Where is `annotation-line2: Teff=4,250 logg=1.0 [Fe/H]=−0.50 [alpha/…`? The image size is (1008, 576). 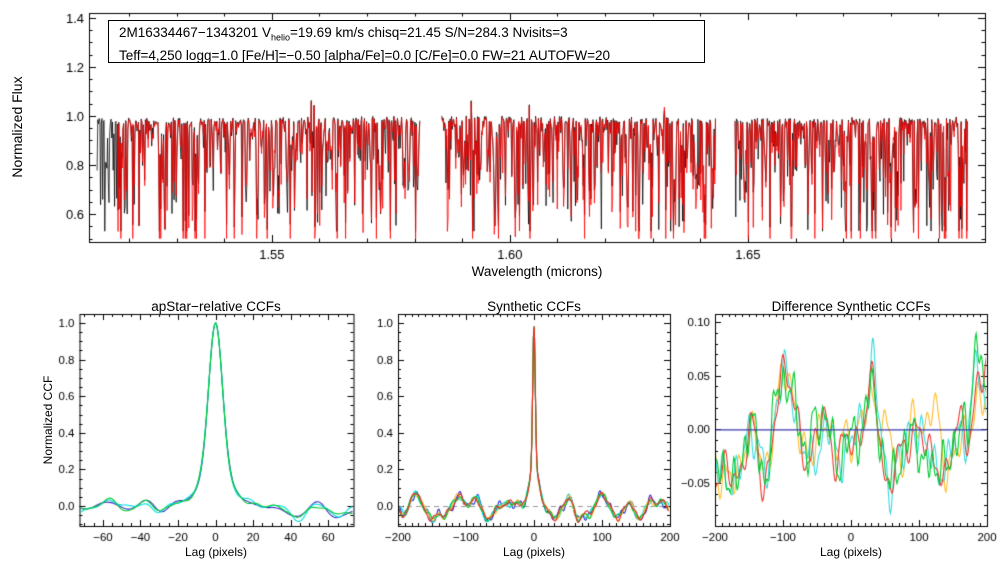
annotation-line2: Teff=4,250 logg=1.0 [Fe/H]=−0.50 [alpha/… is located at coordinates (365, 55).